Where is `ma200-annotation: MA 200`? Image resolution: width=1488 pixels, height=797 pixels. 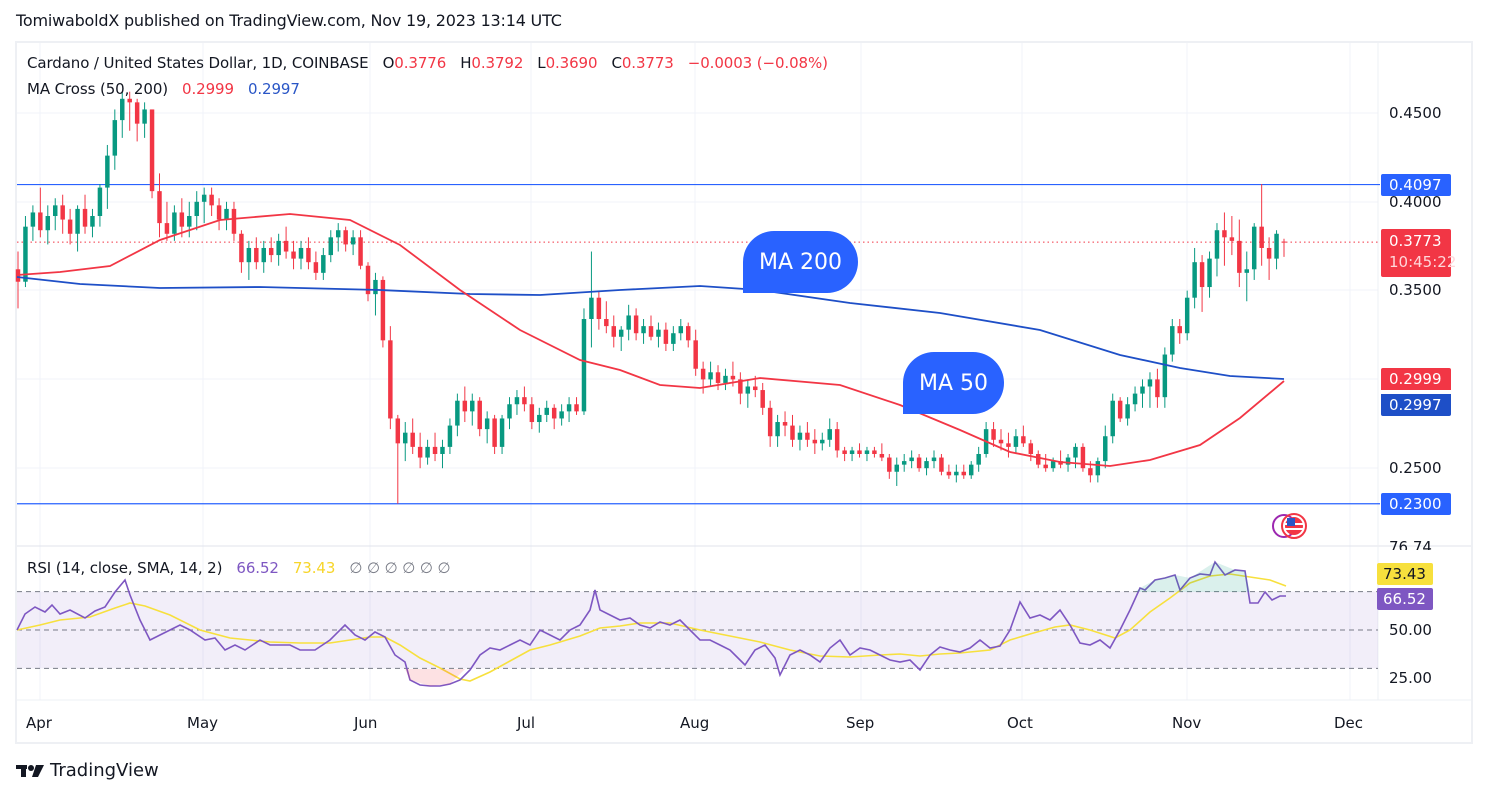
ma200-annotation: MA 200 is located at coordinates (800, 262).